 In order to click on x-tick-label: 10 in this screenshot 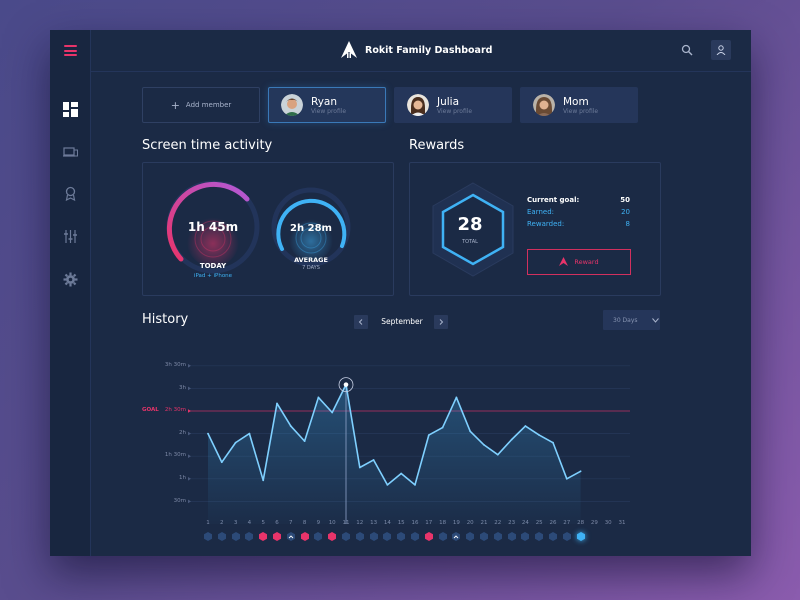, I will do `click(332, 523)`.